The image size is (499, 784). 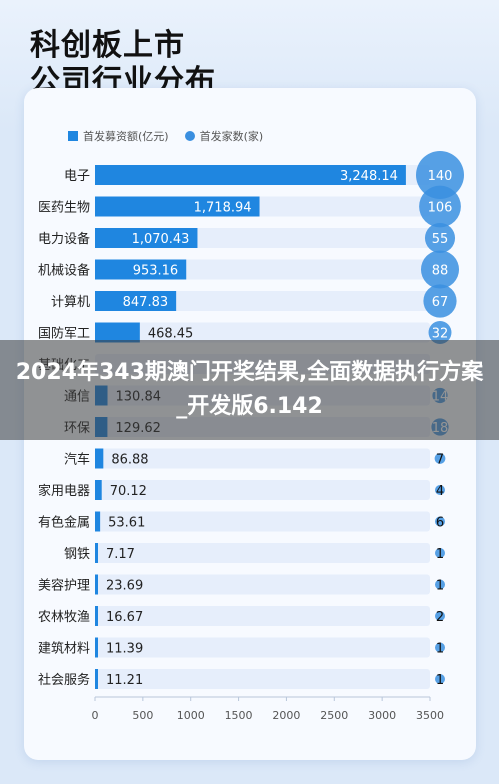 I want to click on category-label: 电力设备, so click(x=64, y=239).